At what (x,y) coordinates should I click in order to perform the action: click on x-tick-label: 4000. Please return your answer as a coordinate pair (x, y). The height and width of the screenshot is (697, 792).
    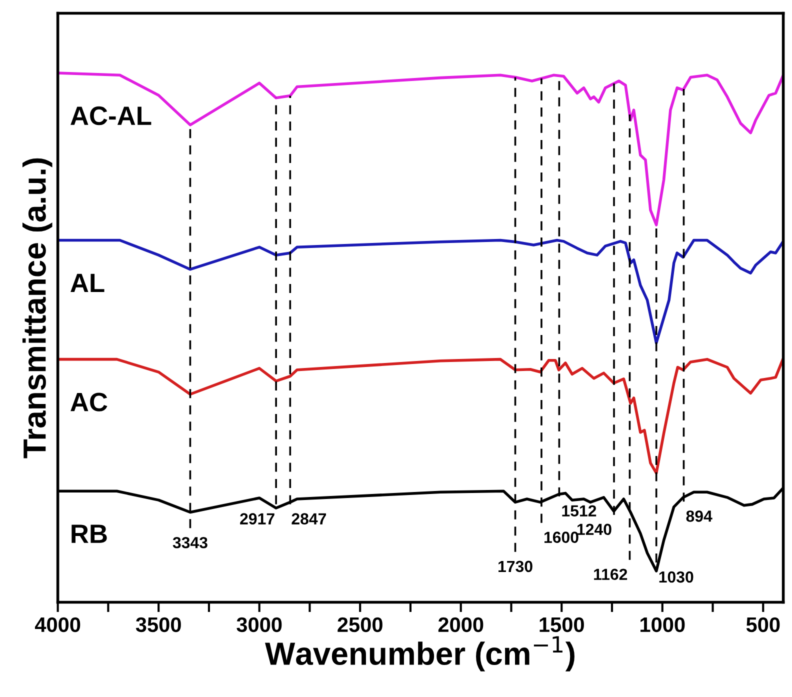
    Looking at the image, I should click on (57, 624).